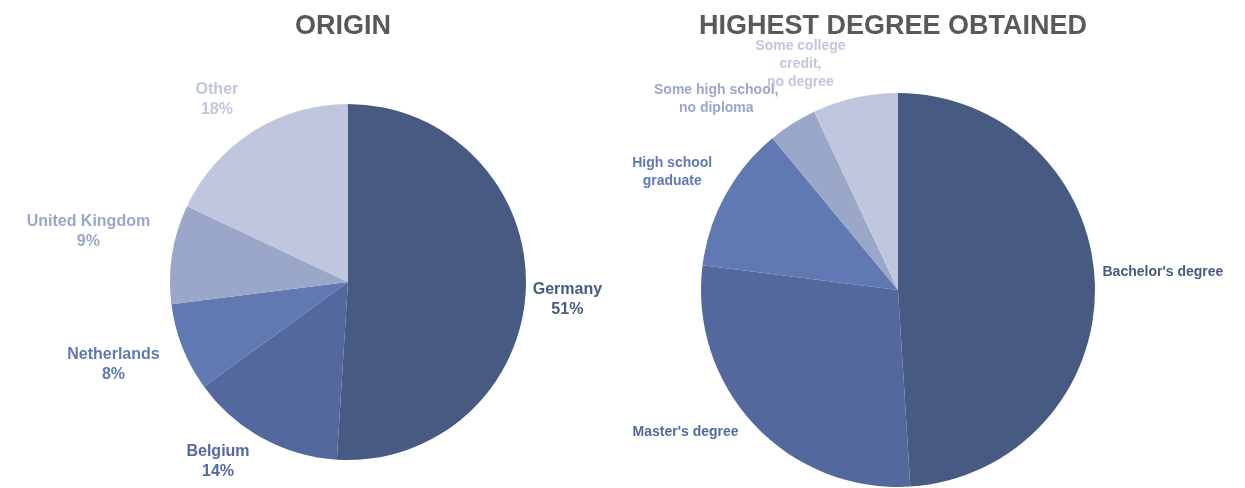 This screenshot has width=1245, height=488. Describe the element at coordinates (685, 430) in the screenshot. I see `slice-label: Master's degree` at that location.